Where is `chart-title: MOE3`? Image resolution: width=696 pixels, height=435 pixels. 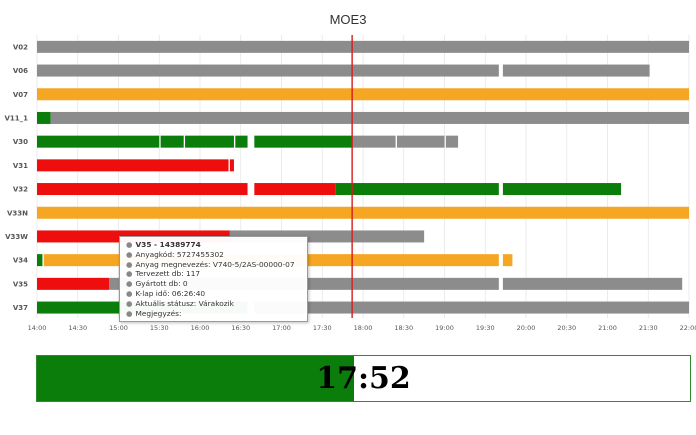 chart-title: MOE3 is located at coordinates (348, 19).